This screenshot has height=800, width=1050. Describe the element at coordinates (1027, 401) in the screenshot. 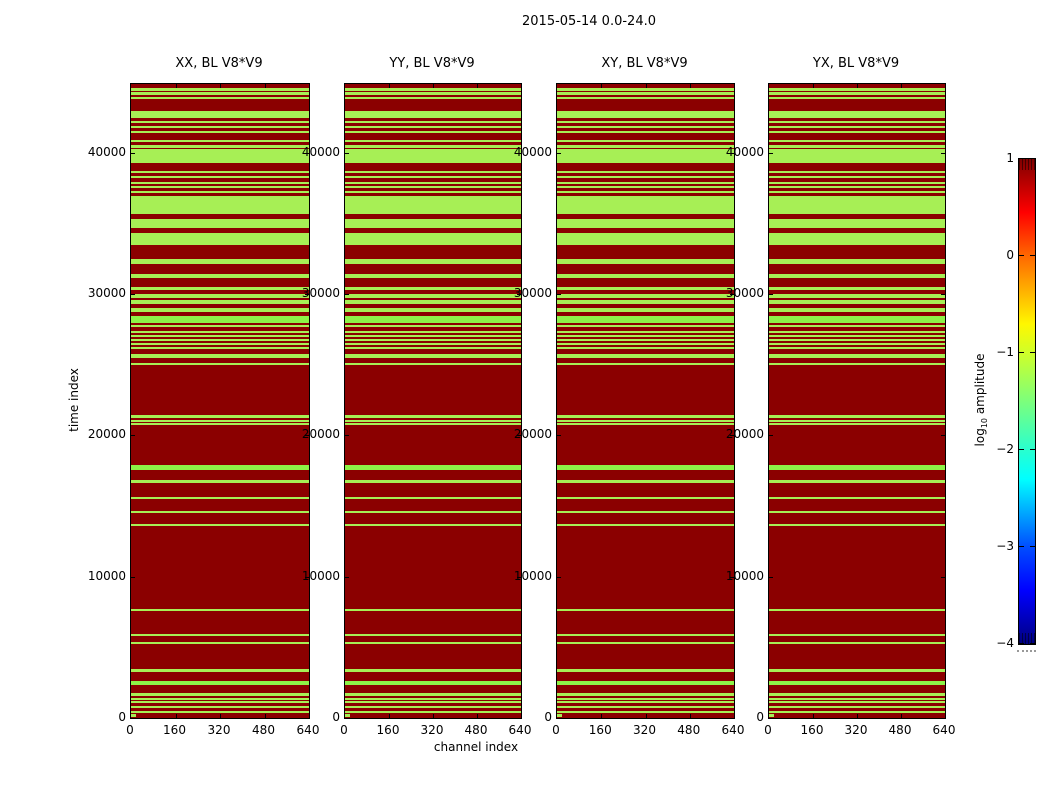

I see `colorbar` at that location.